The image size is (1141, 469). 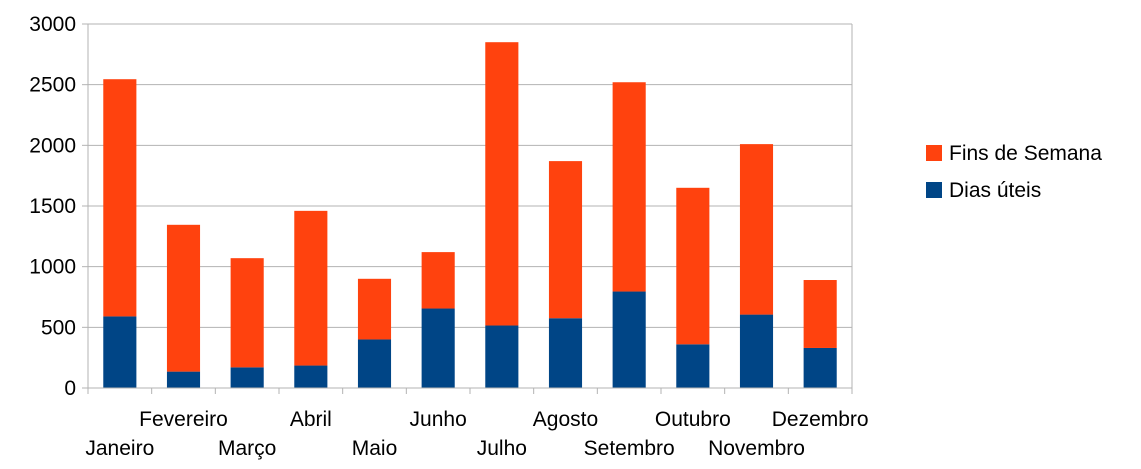 I want to click on legend-label: Dias úteis, so click(x=995, y=190).